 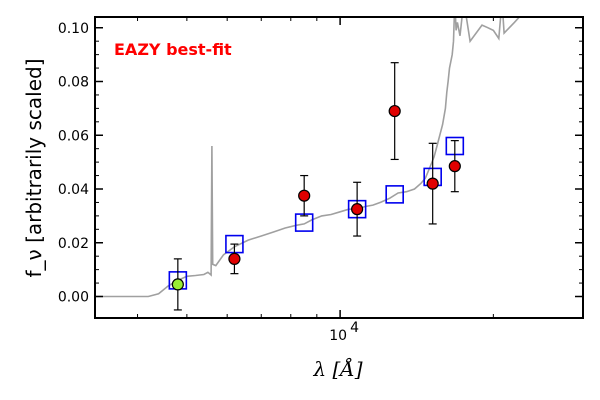 What do you see at coordinates (337, 368) in the screenshot?
I see `x-axis-label: λ [Å]` at bounding box center [337, 368].